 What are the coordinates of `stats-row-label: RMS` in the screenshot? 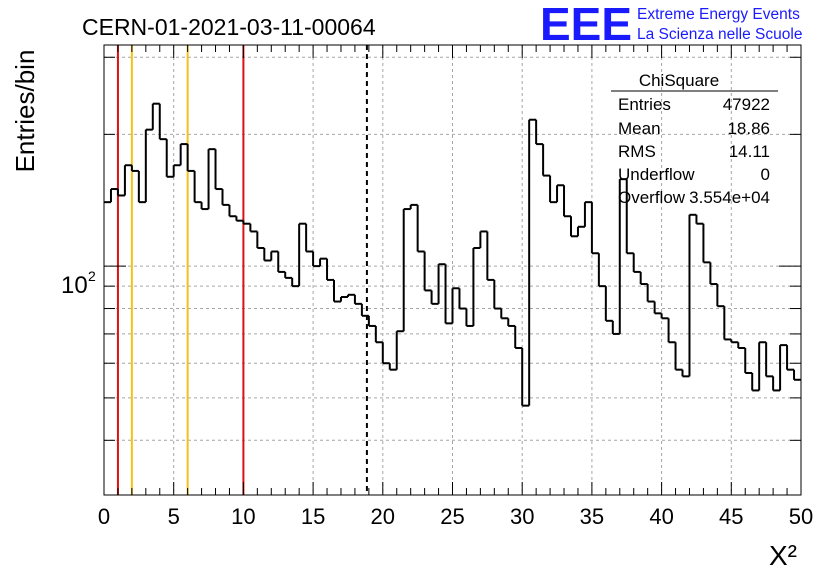 It's located at (637, 151).